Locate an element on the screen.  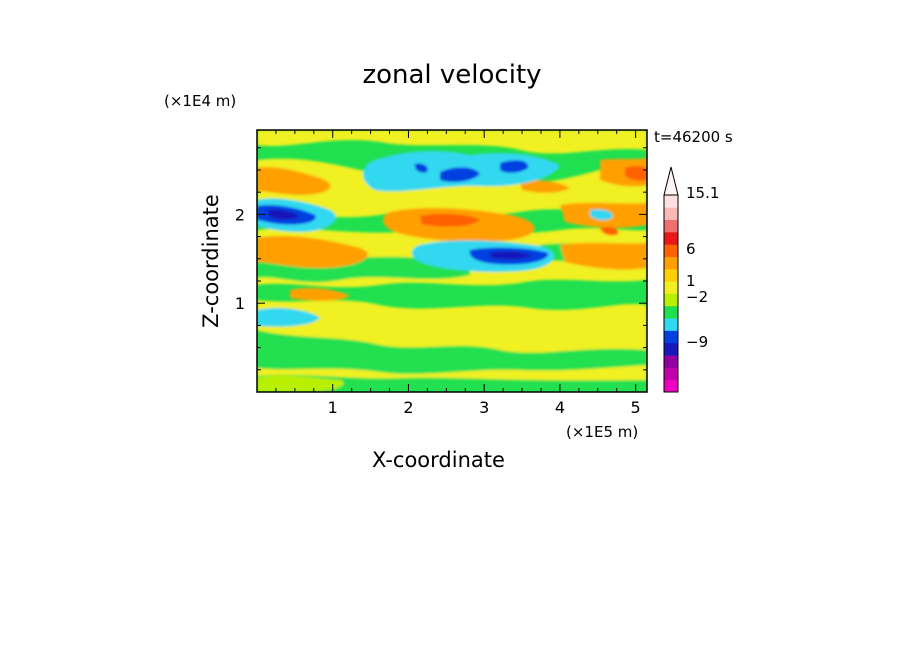
x-tick-label: 2 is located at coordinates (408, 407).